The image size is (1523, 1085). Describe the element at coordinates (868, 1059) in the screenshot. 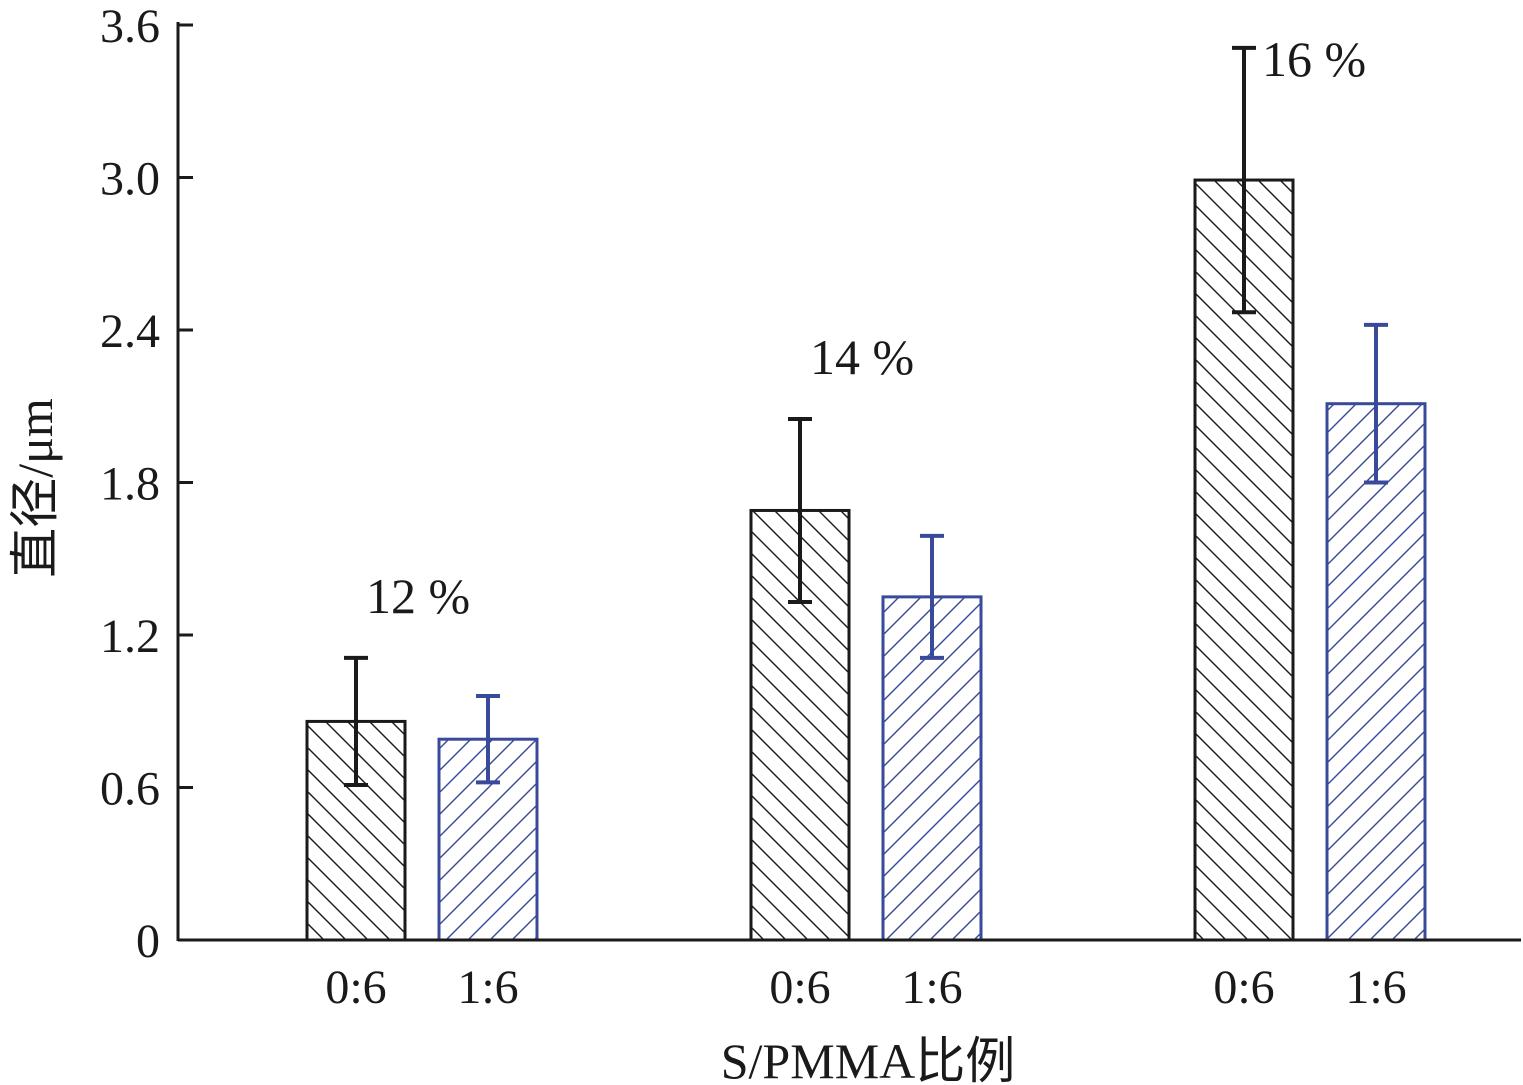

I see `x-axis-title: S/PMMA比例` at that location.